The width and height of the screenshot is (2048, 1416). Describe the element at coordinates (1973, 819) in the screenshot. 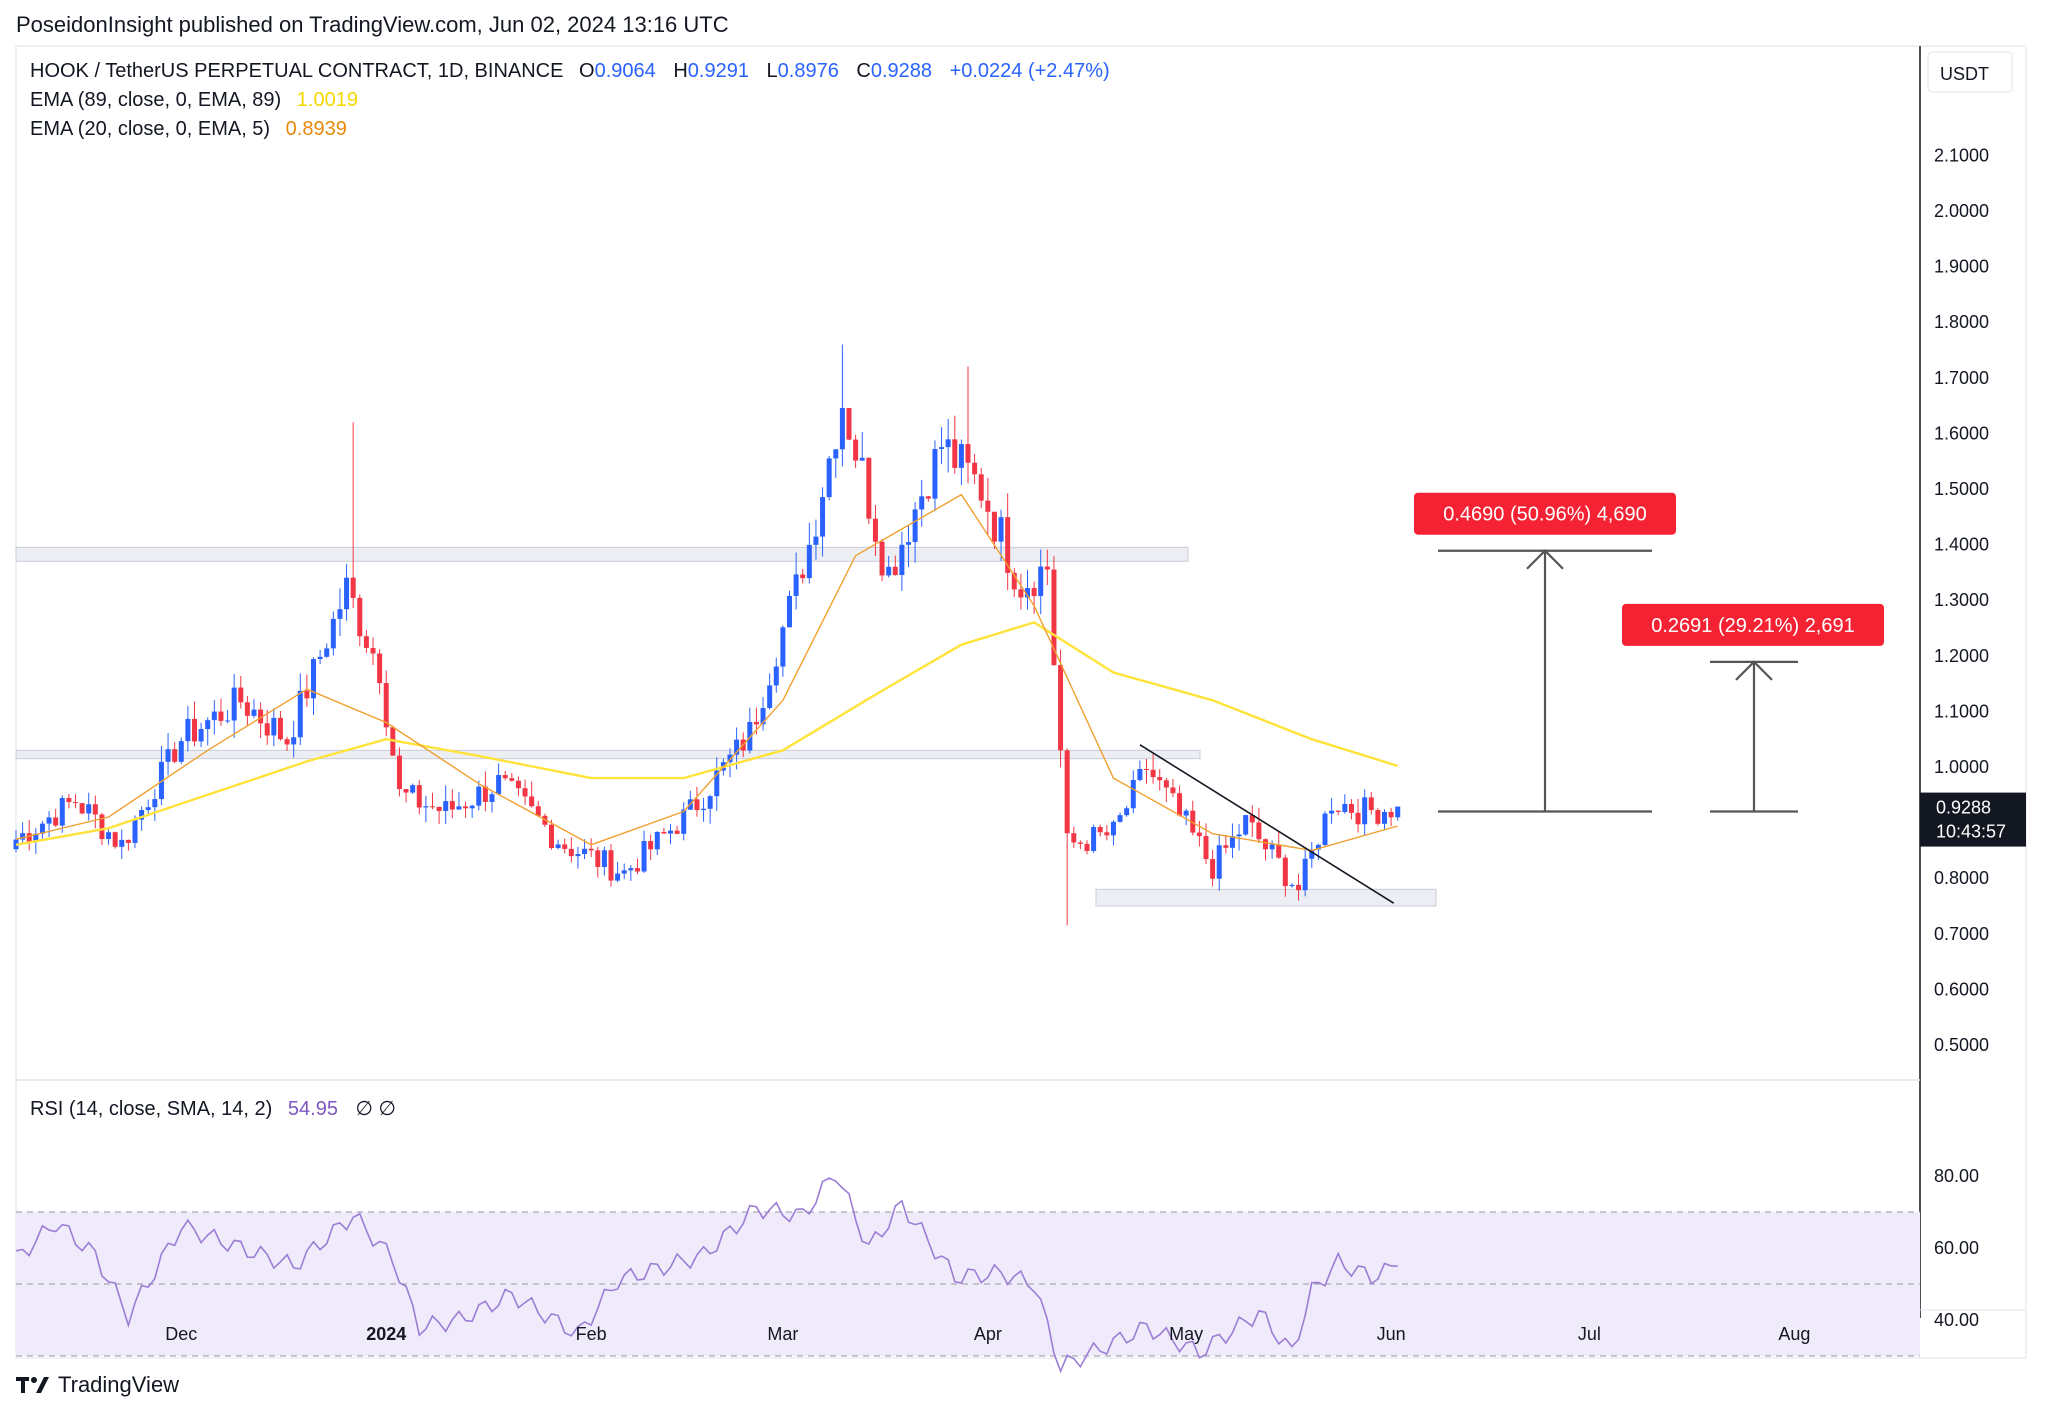

I see `last-price-box` at that location.